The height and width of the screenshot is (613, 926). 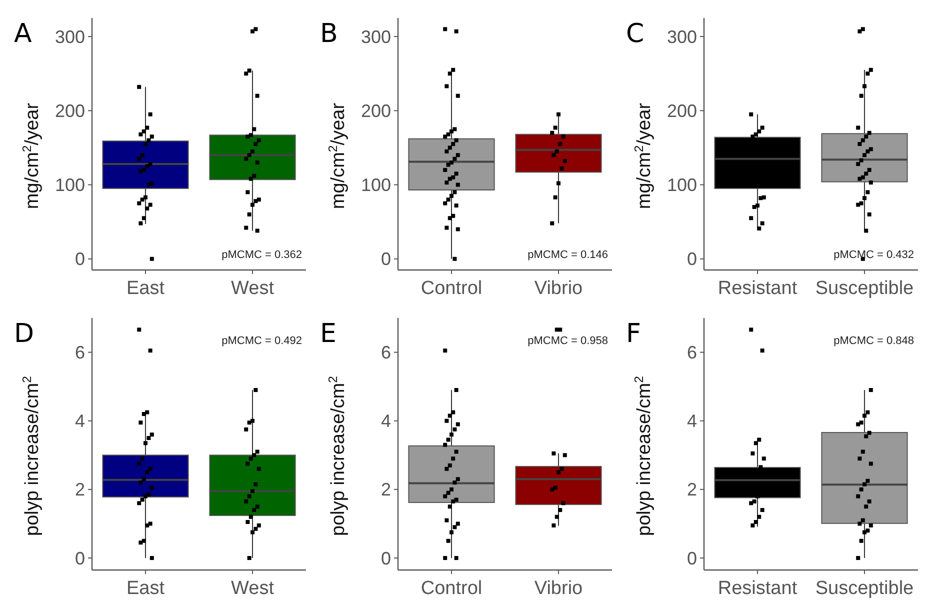 I want to click on chart-title: F, so click(x=633, y=334).